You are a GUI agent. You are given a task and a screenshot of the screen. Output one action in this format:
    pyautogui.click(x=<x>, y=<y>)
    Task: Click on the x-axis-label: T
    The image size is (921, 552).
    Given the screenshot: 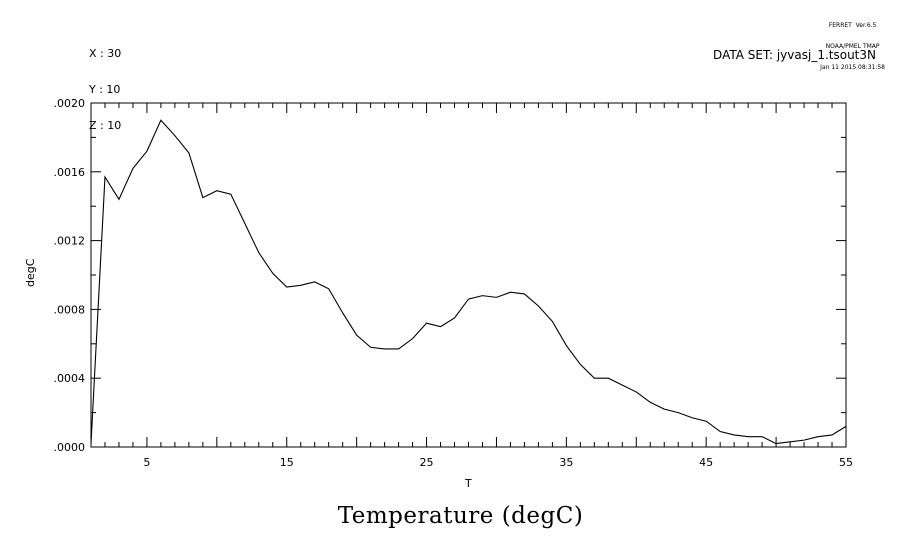 What is the action you would take?
    pyautogui.click(x=468, y=483)
    